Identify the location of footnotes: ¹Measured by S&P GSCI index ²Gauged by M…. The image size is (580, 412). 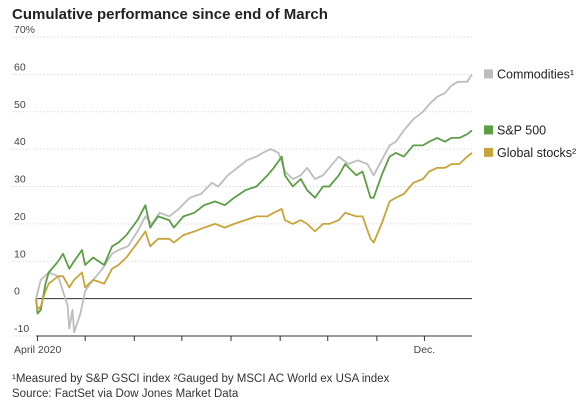
(200, 387).